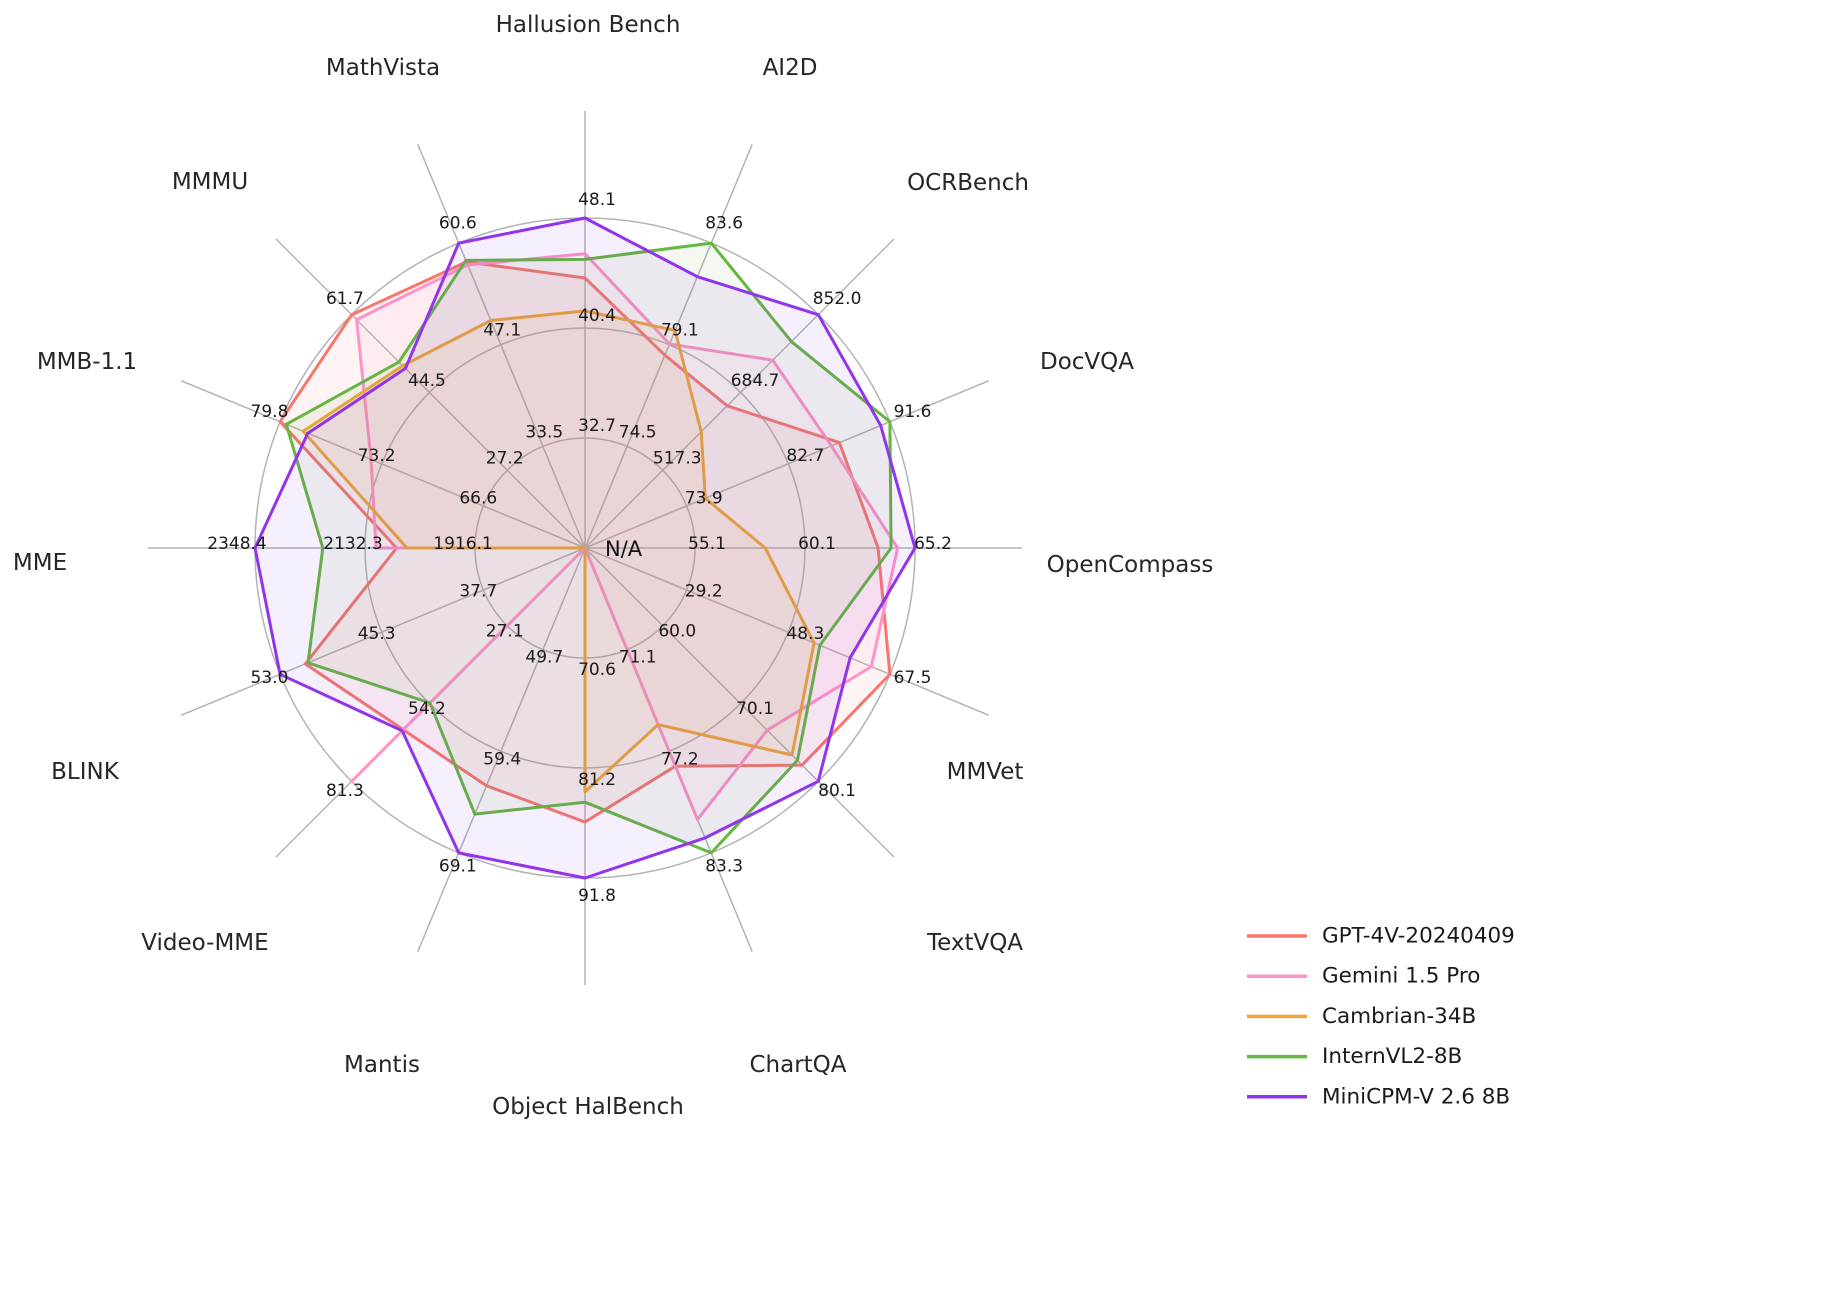  I want to click on tick-label: 55.1, so click(707, 544).